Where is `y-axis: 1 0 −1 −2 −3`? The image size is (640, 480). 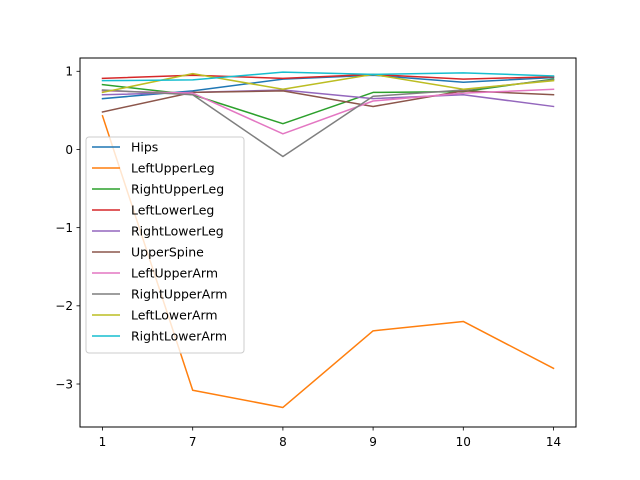
y-axis: 1 0 −1 −2 −3 is located at coordinates (67, 228).